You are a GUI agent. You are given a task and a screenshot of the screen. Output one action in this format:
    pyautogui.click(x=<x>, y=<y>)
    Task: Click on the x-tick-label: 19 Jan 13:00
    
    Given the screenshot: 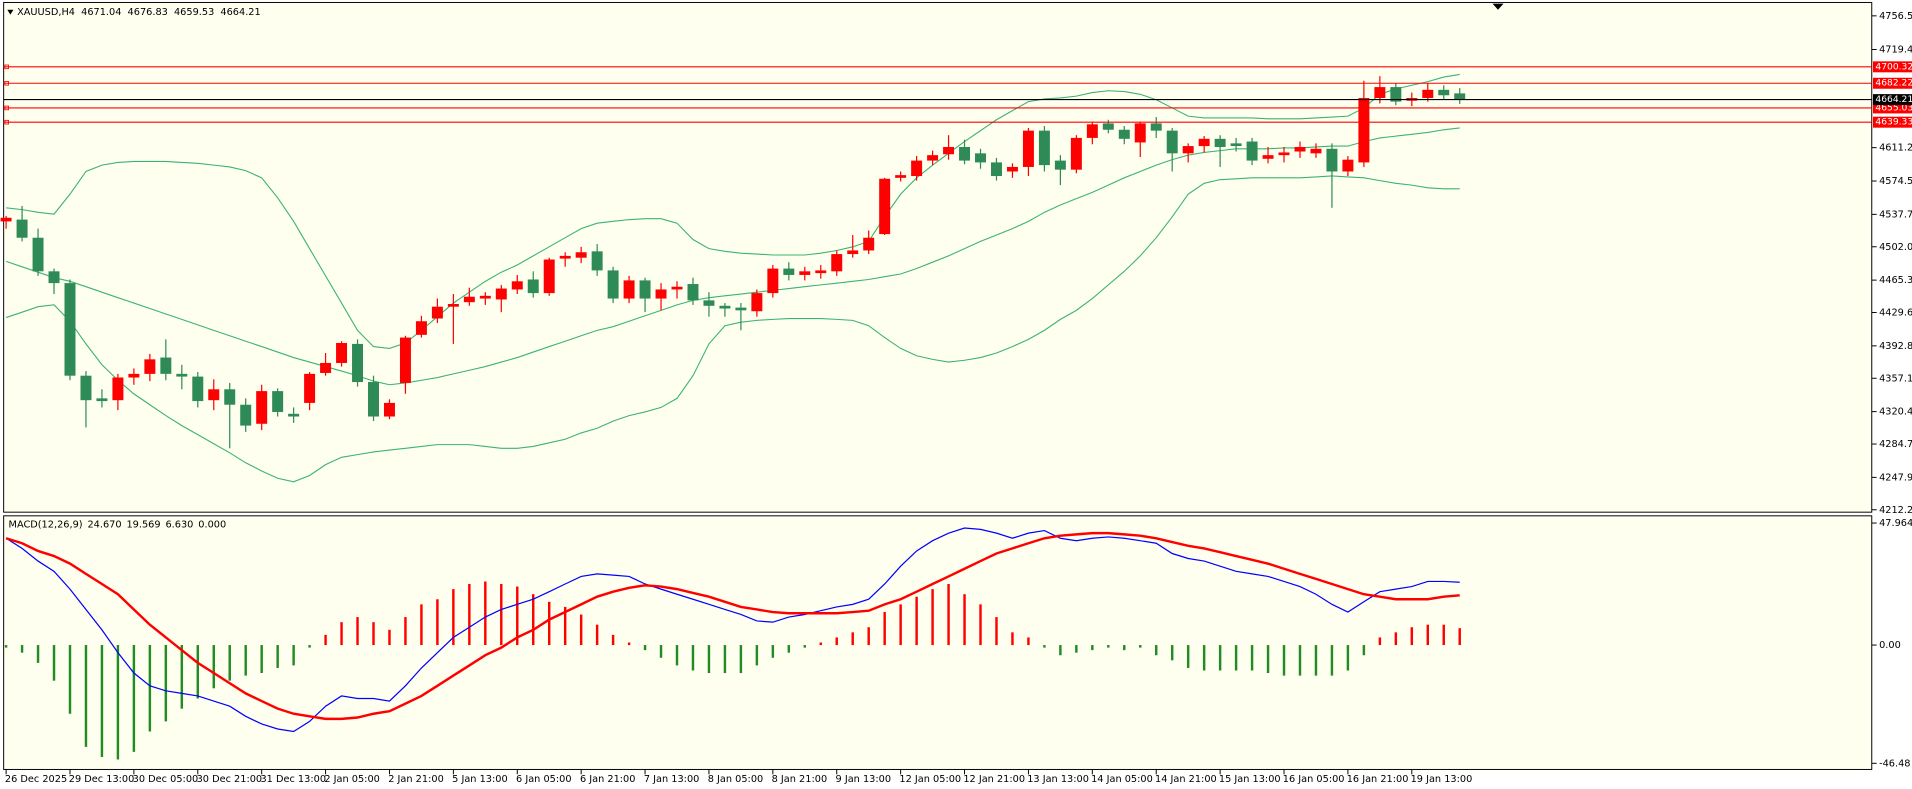 What is the action you would take?
    pyautogui.click(x=1442, y=779)
    